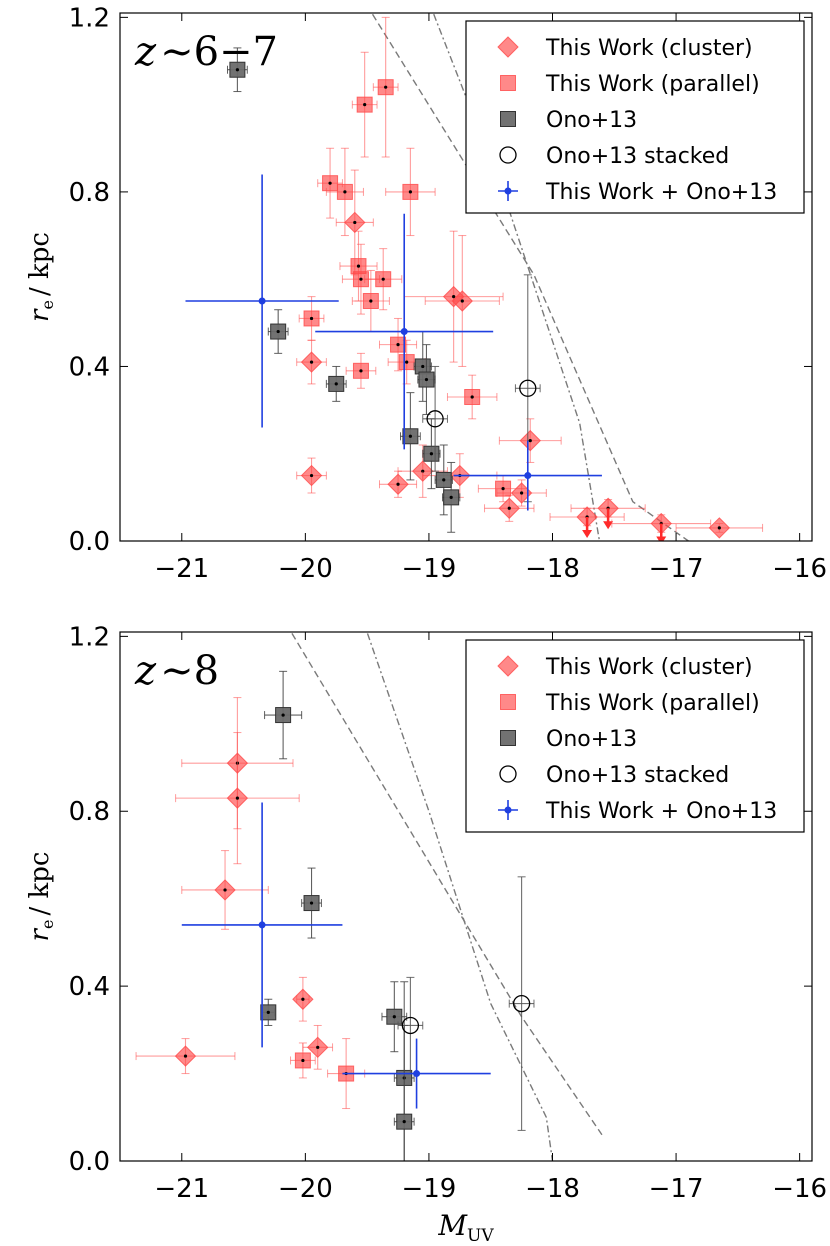  What do you see at coordinates (608, 525) in the screenshot?
I see `upper-limit-arrowhead` at bounding box center [608, 525].